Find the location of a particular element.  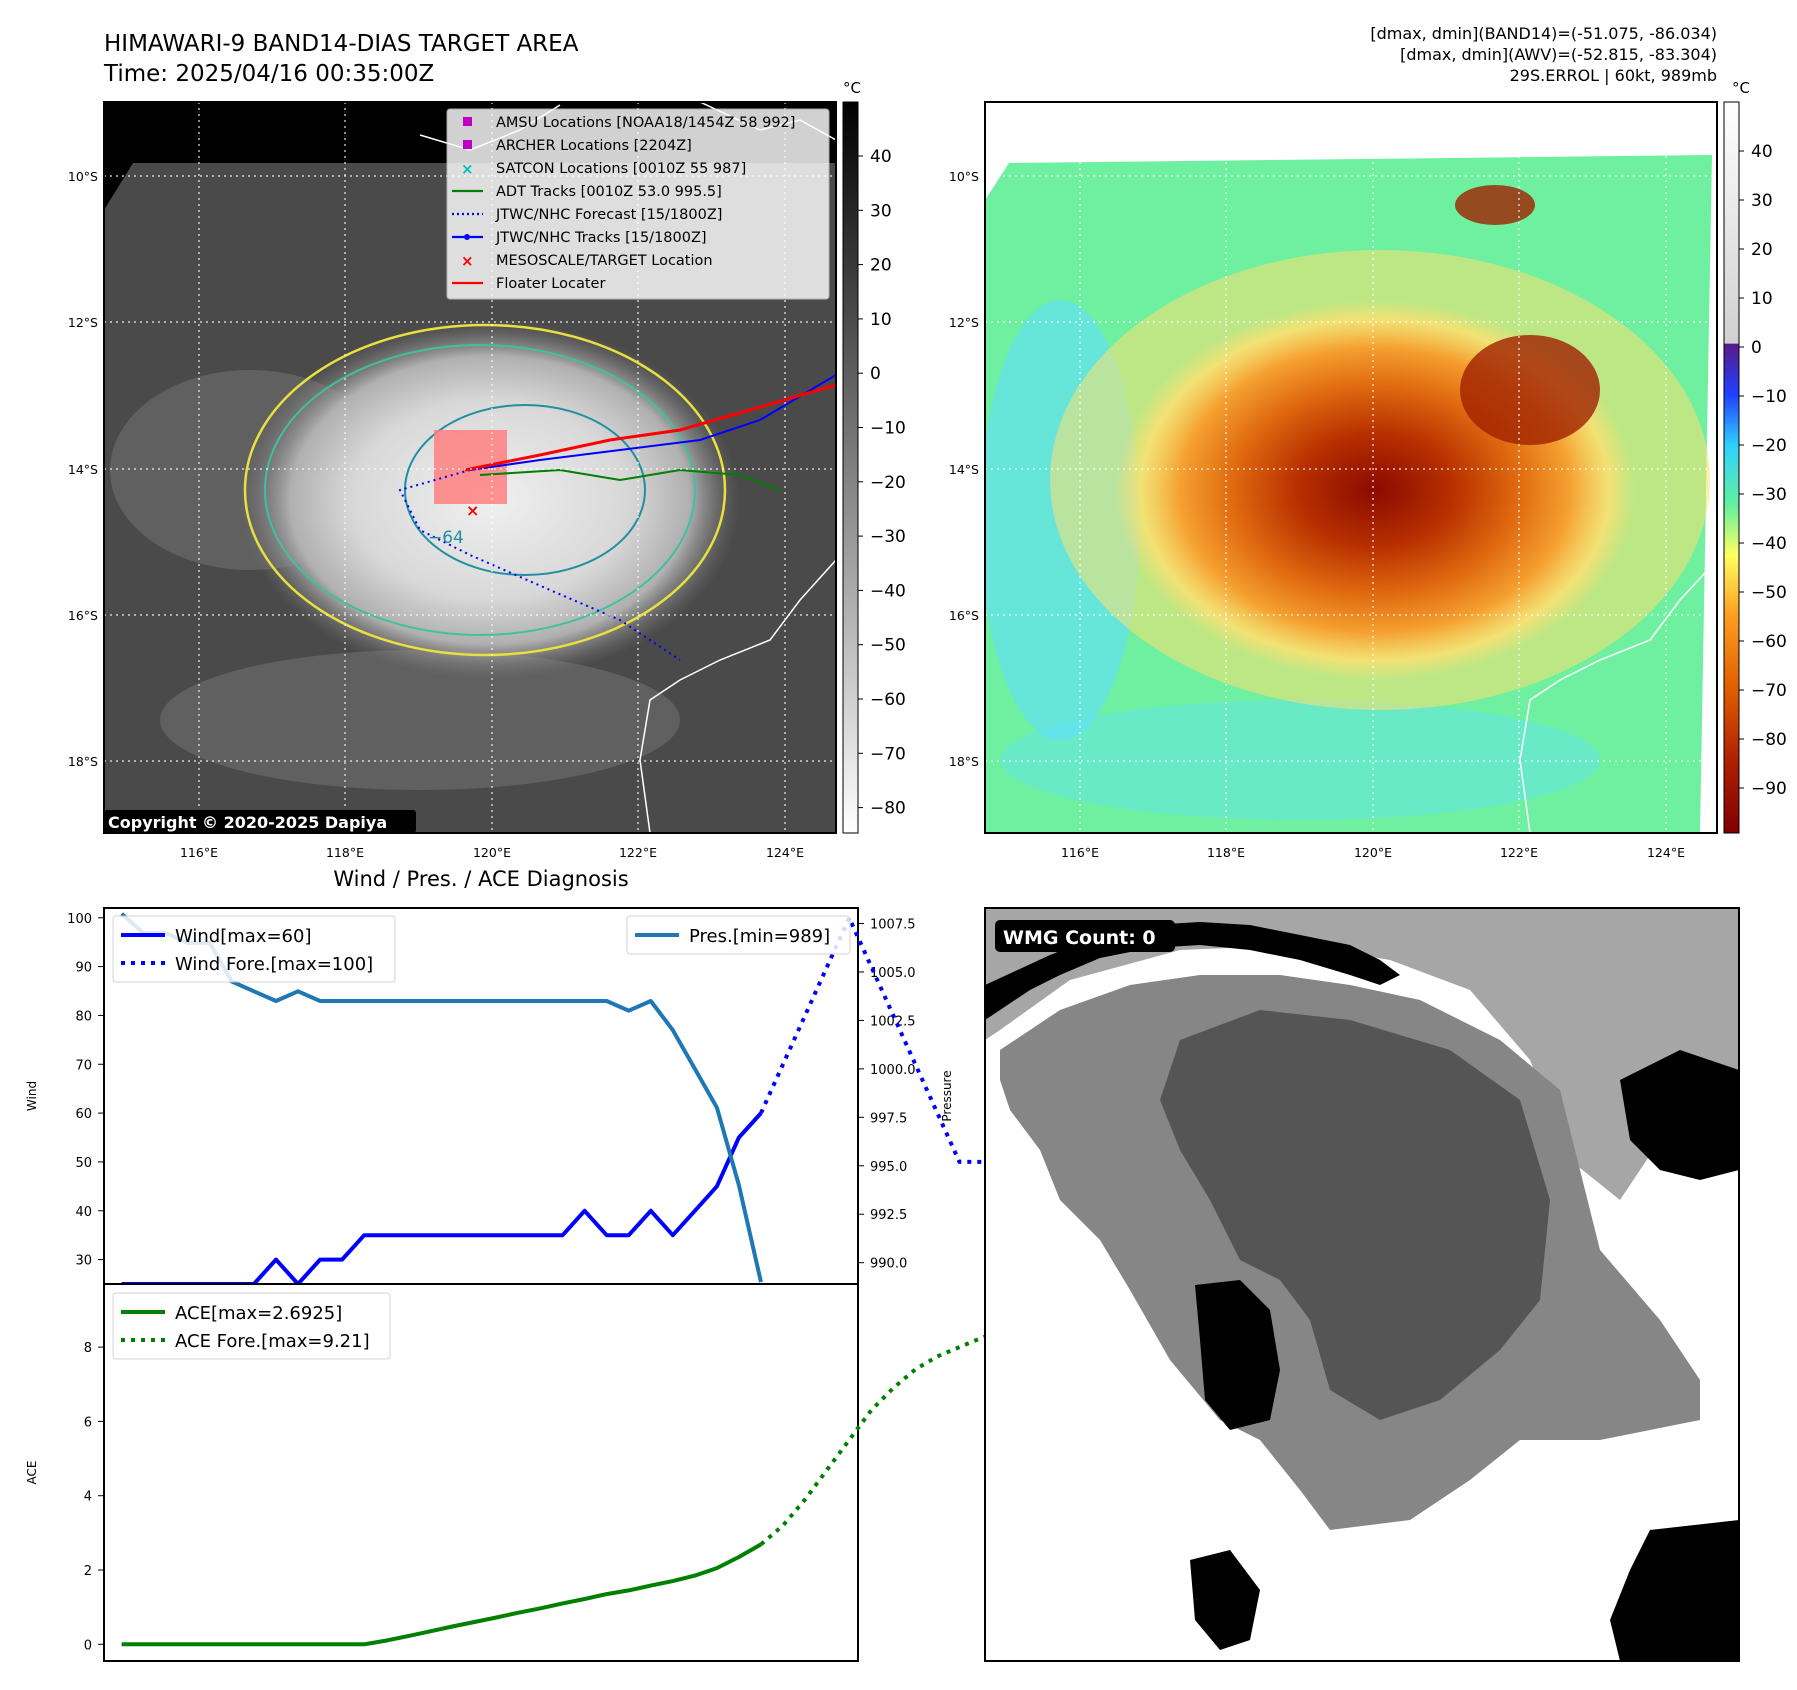

legend-entry: ADT Tracks [0010Z 53.0 995.5] is located at coordinates (587, 192).